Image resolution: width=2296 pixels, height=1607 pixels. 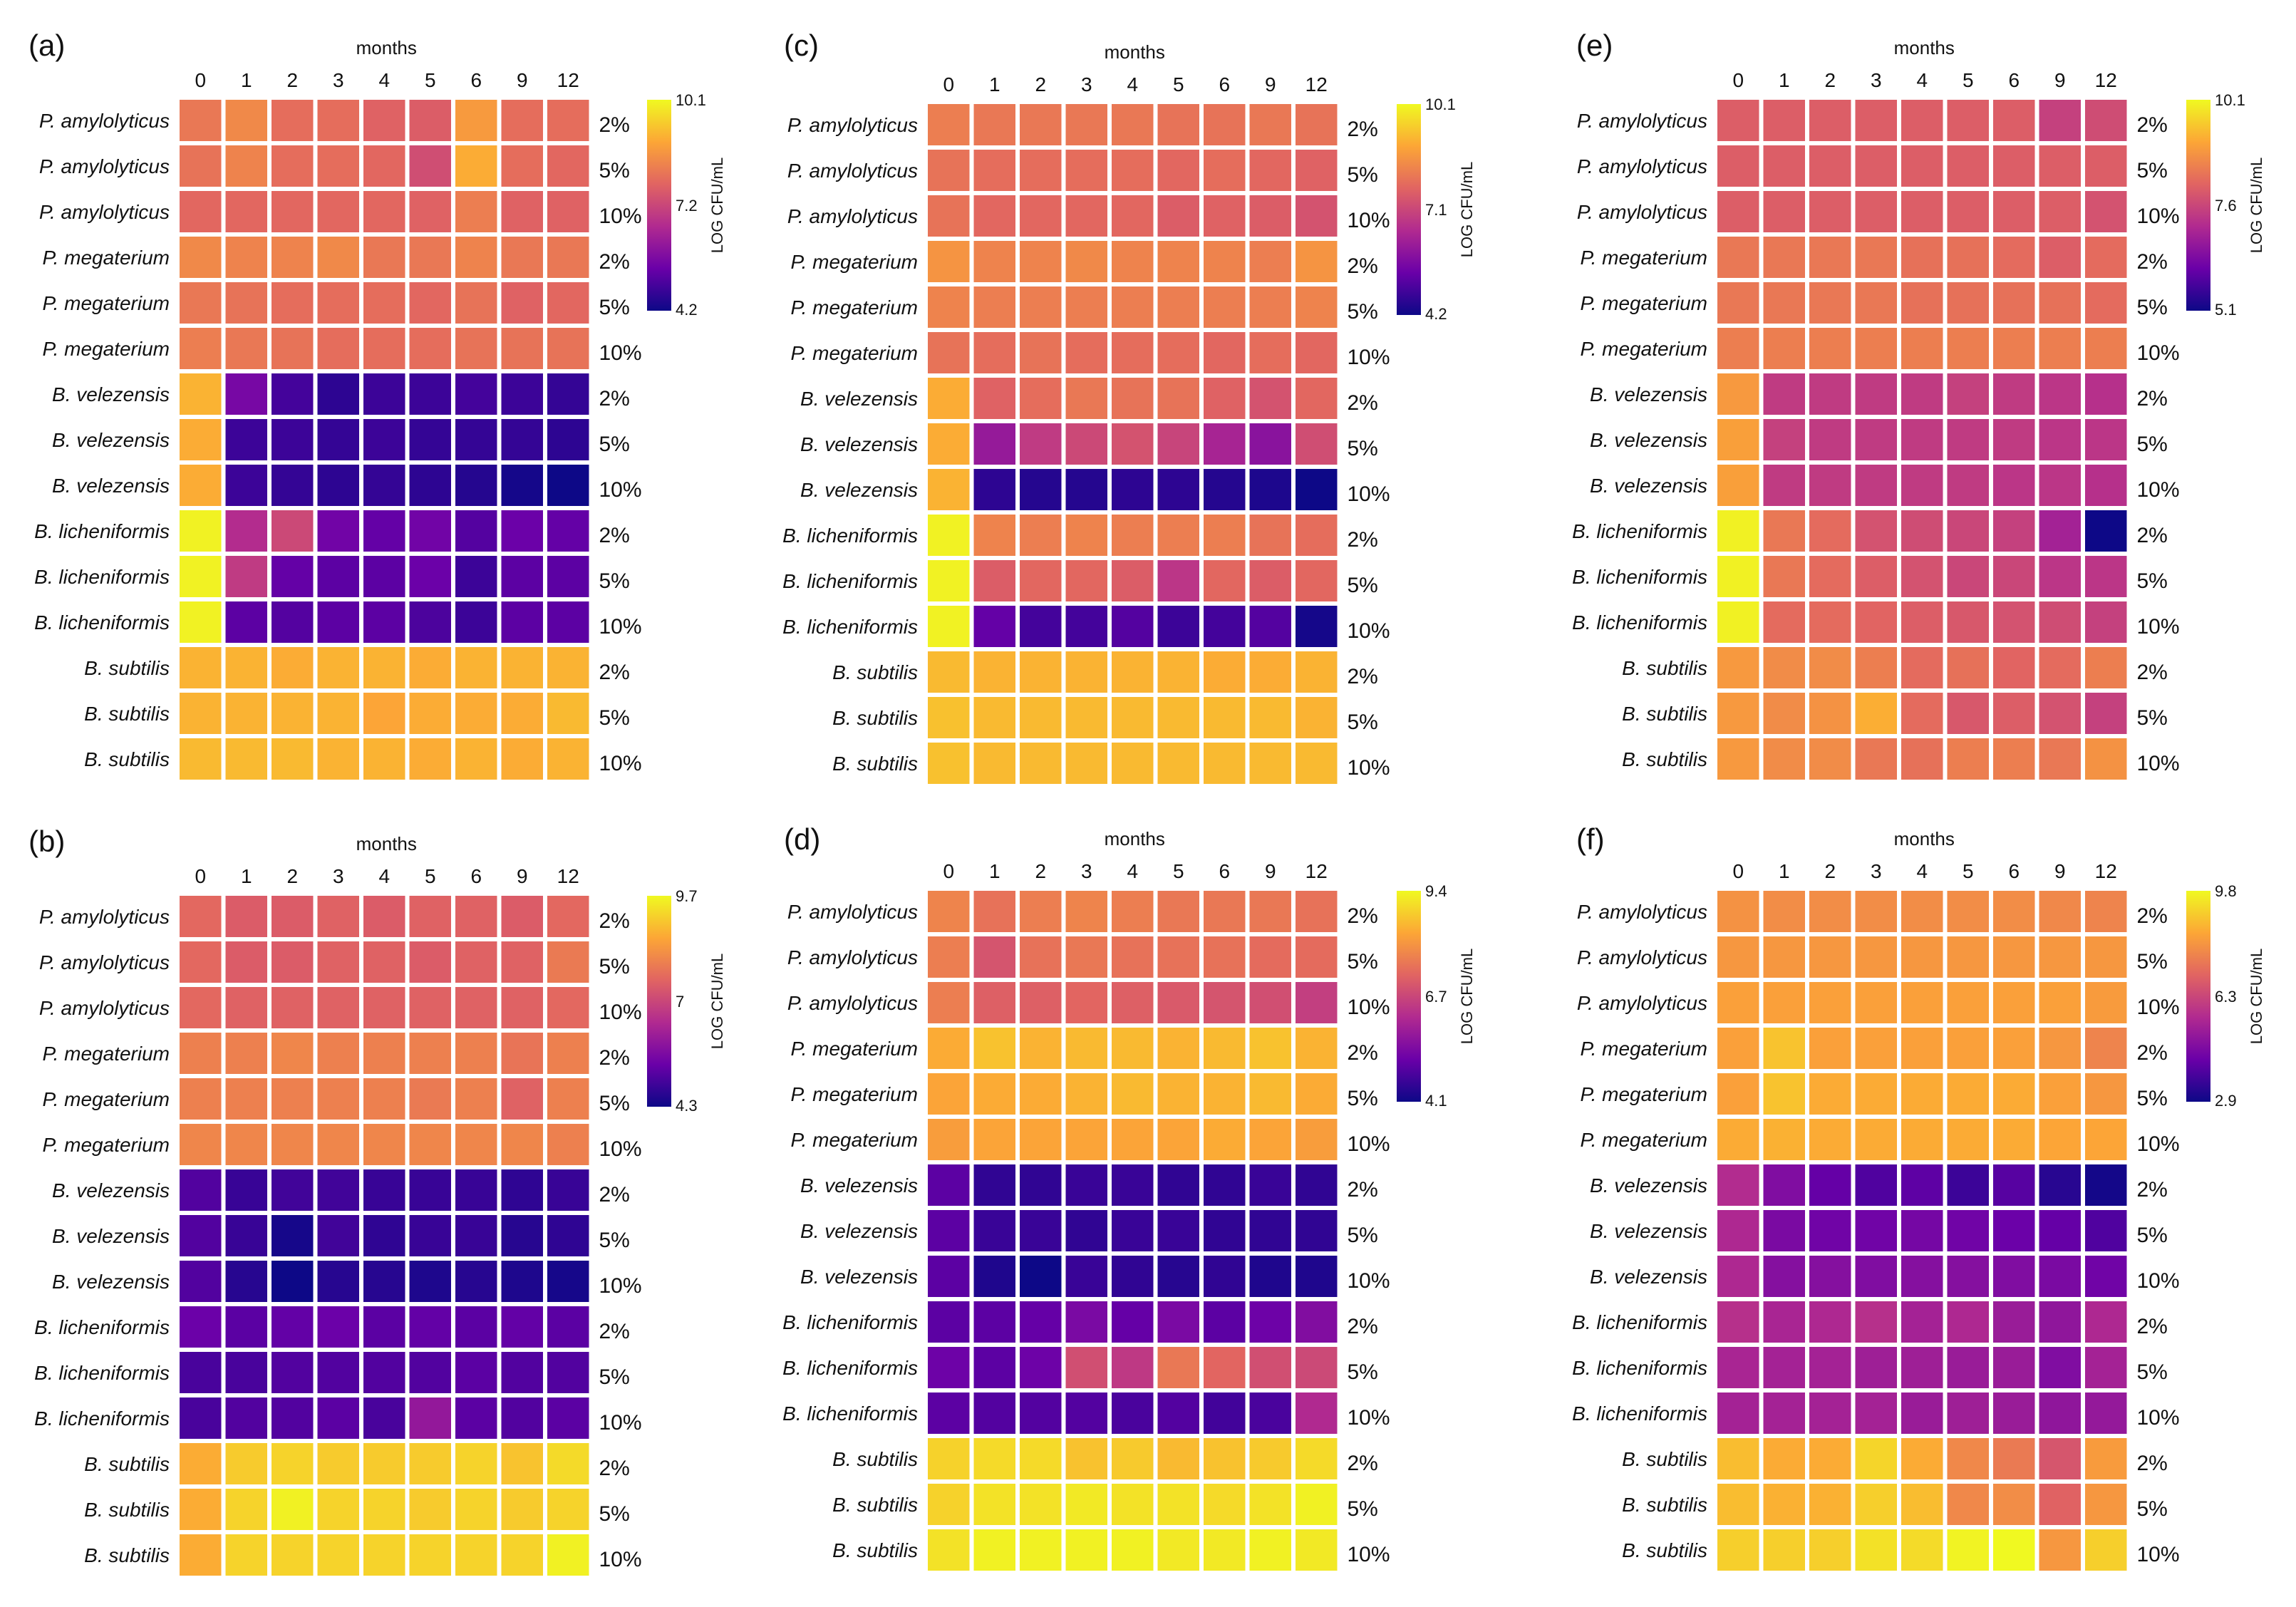 I want to click on x-tick-label: 1, so click(x=247, y=876).